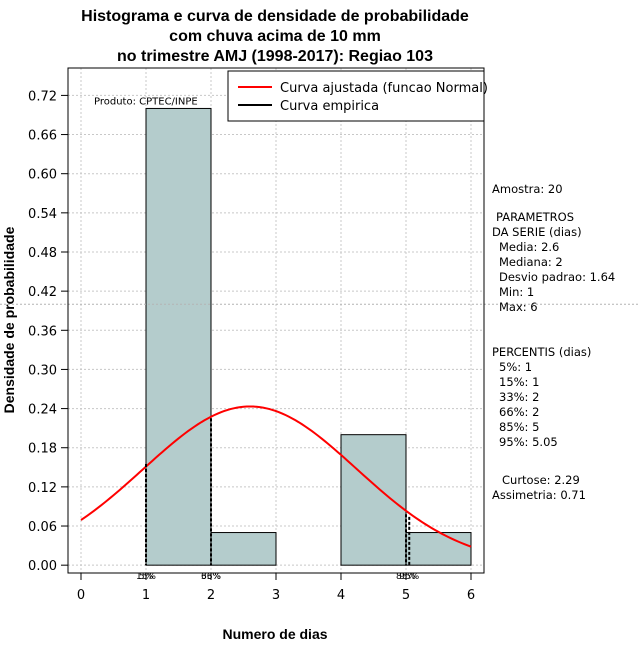 This screenshot has width=640, height=660. What do you see at coordinates (42, 253) in the screenshot?
I see `y-tick-label-8: 0.48` at bounding box center [42, 253].